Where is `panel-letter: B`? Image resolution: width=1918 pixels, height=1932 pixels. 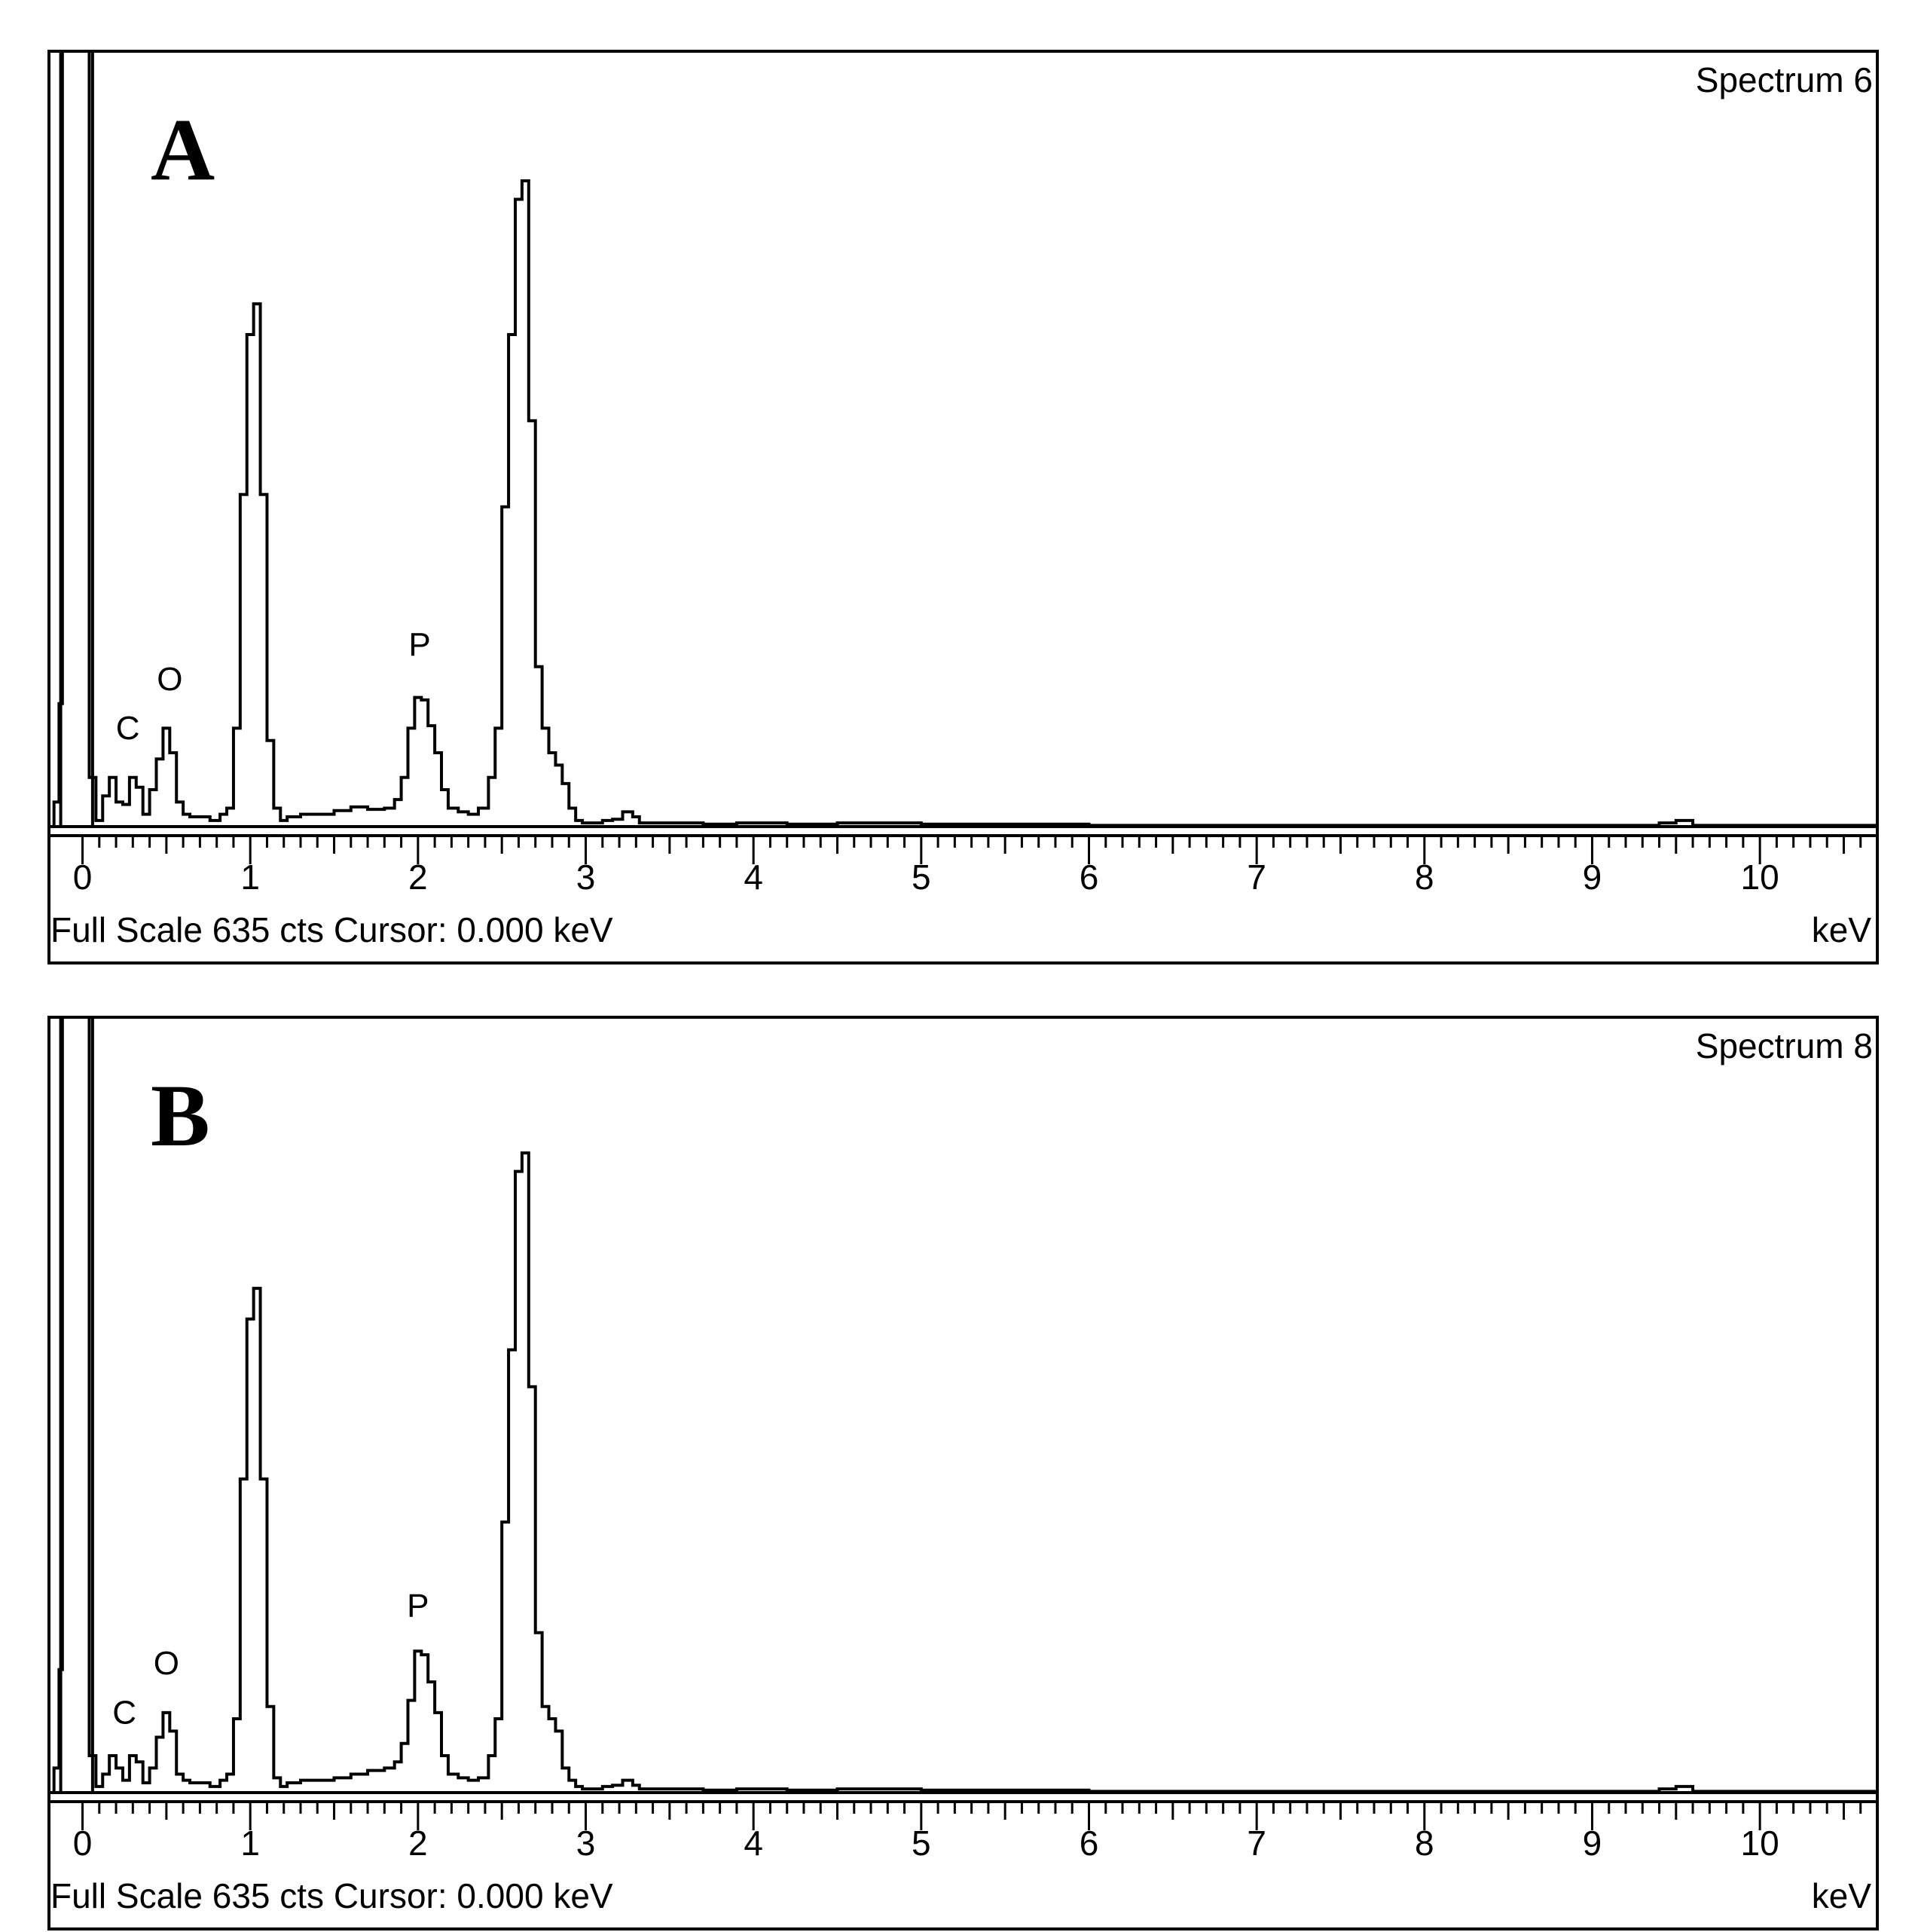
panel-letter: B is located at coordinates (180, 1115).